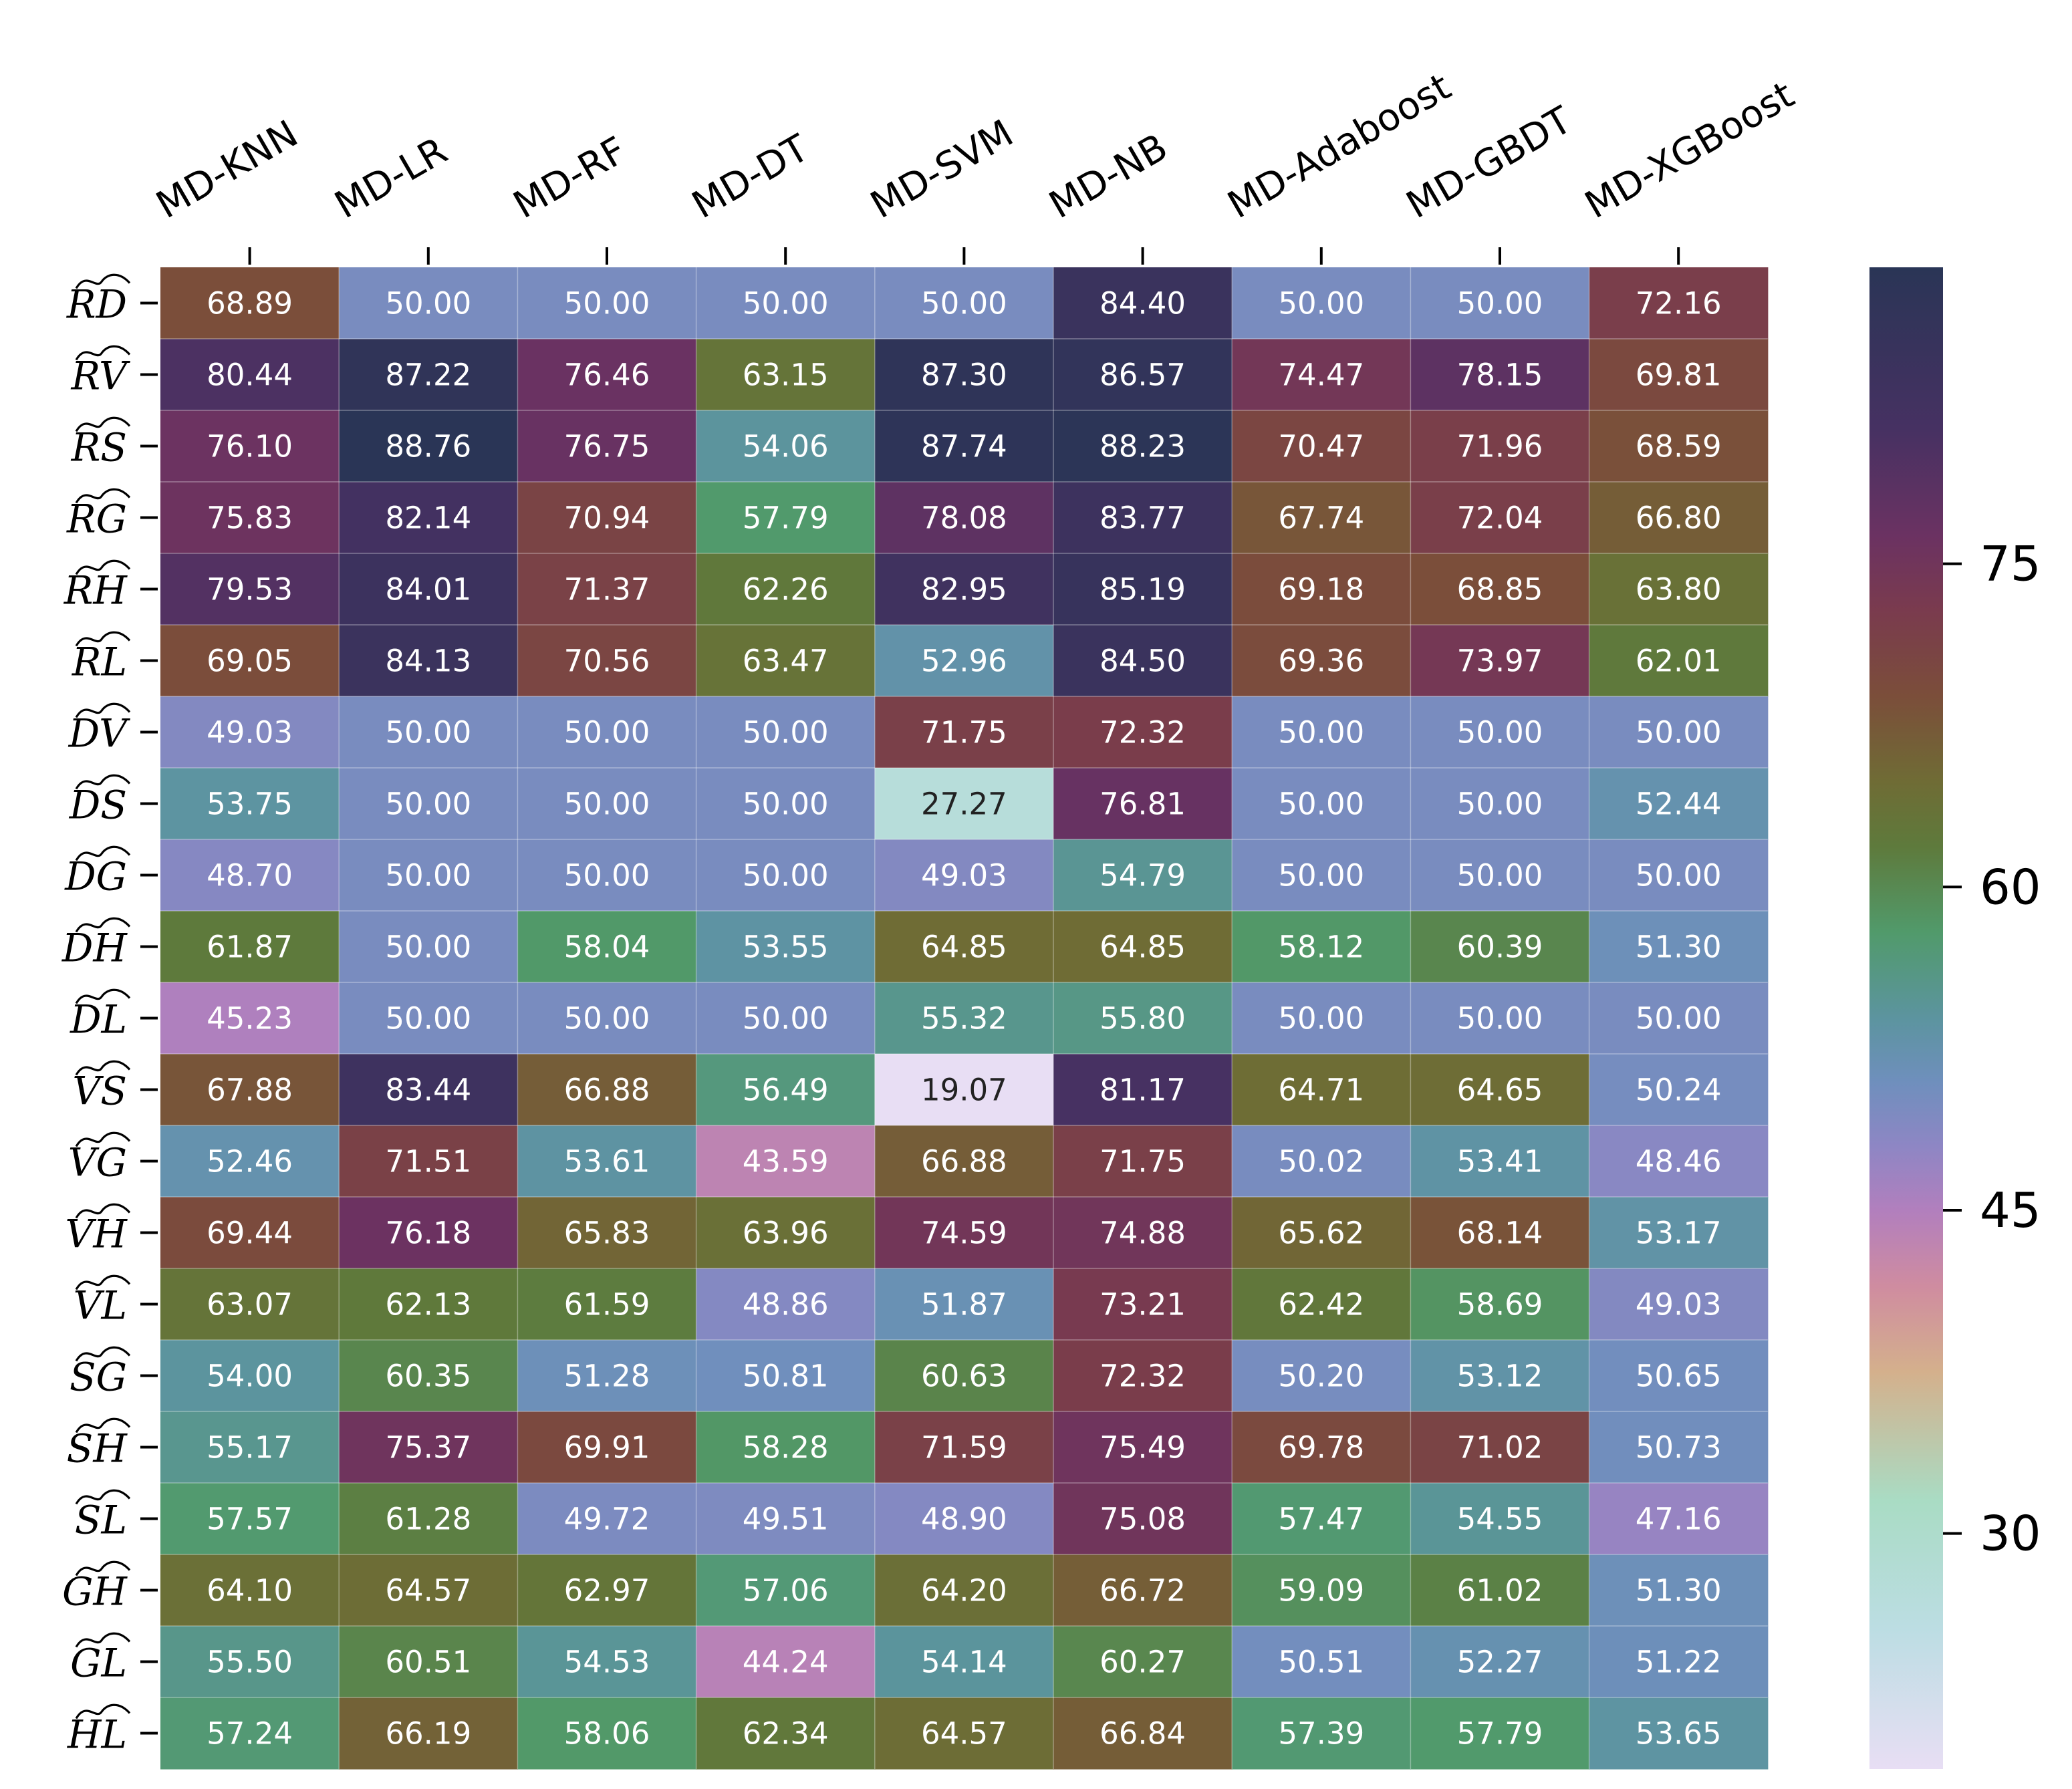 The image size is (2072, 1789). I want to click on cell-value-label: 49.51, so click(786, 1520).